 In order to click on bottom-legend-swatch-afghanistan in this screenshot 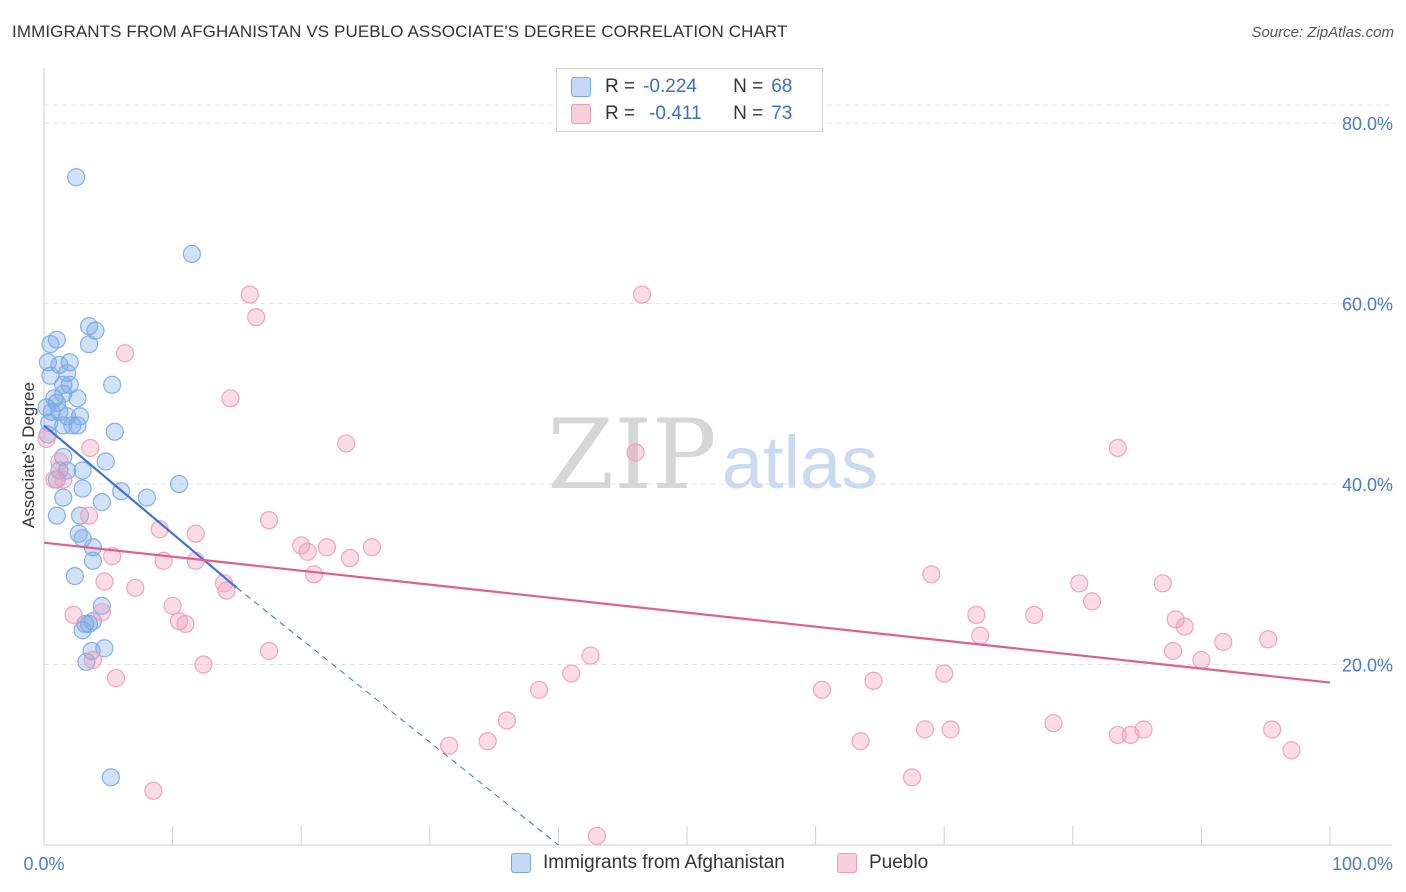, I will do `click(521, 863)`.